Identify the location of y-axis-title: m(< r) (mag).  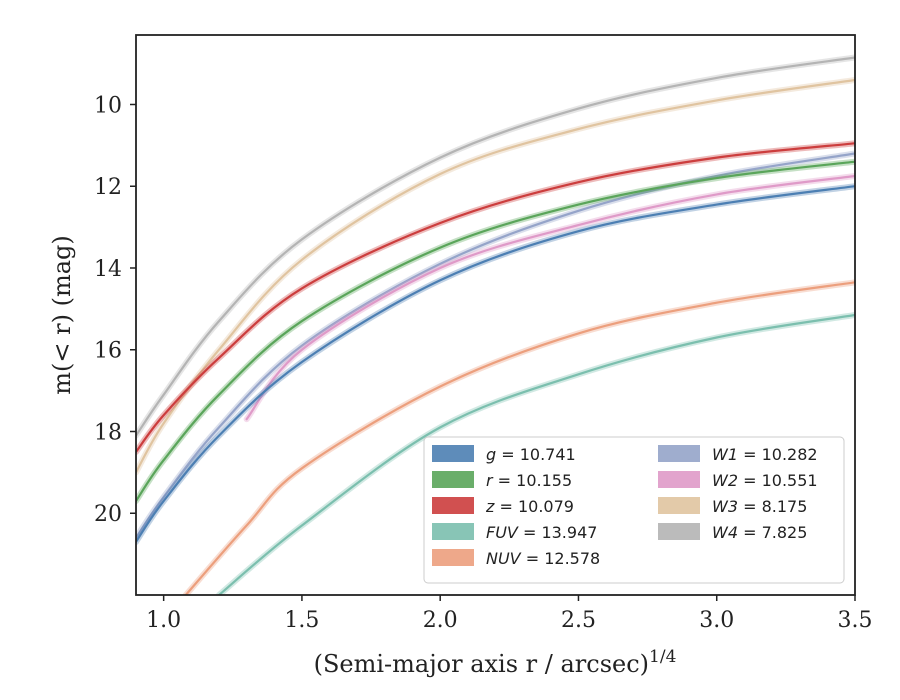
(62, 314).